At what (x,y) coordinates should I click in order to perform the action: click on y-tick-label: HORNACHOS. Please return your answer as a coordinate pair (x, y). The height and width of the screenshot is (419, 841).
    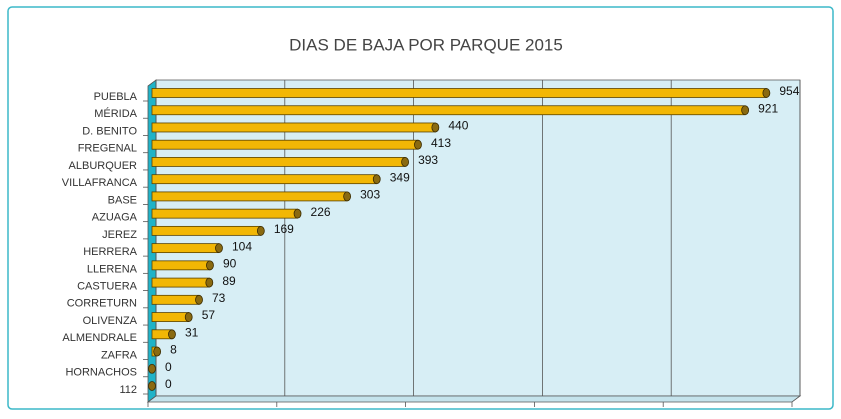
    Looking at the image, I should click on (101, 373).